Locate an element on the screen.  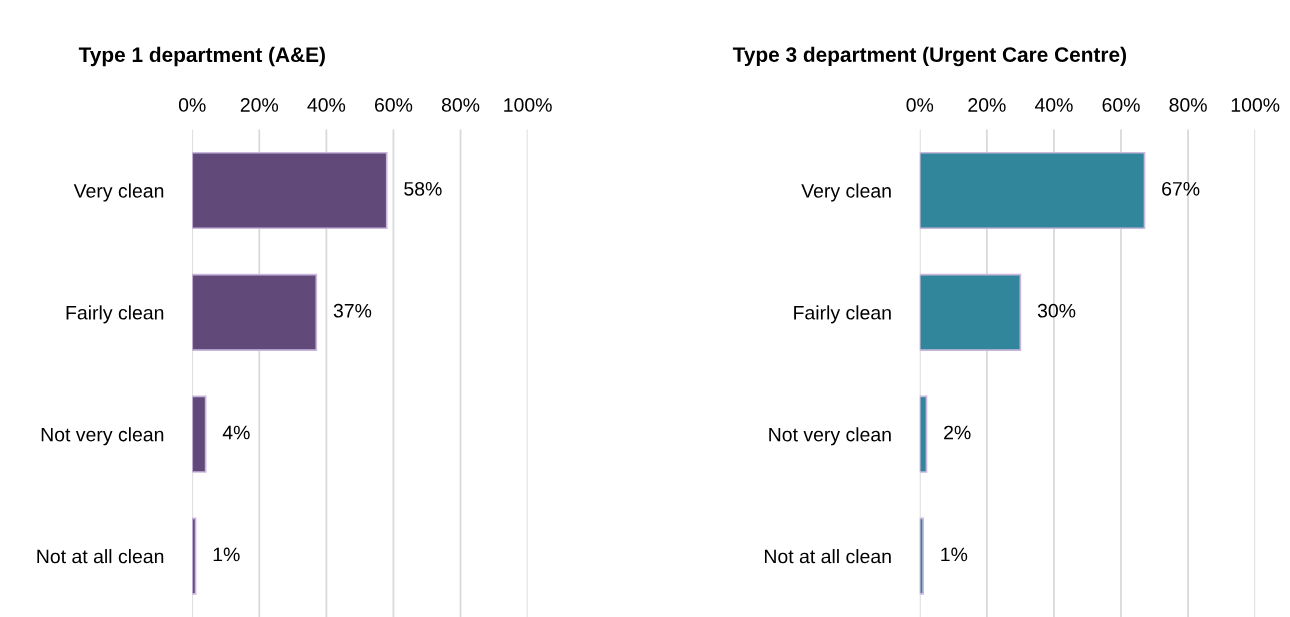
data-label: 58% is located at coordinates (423, 188).